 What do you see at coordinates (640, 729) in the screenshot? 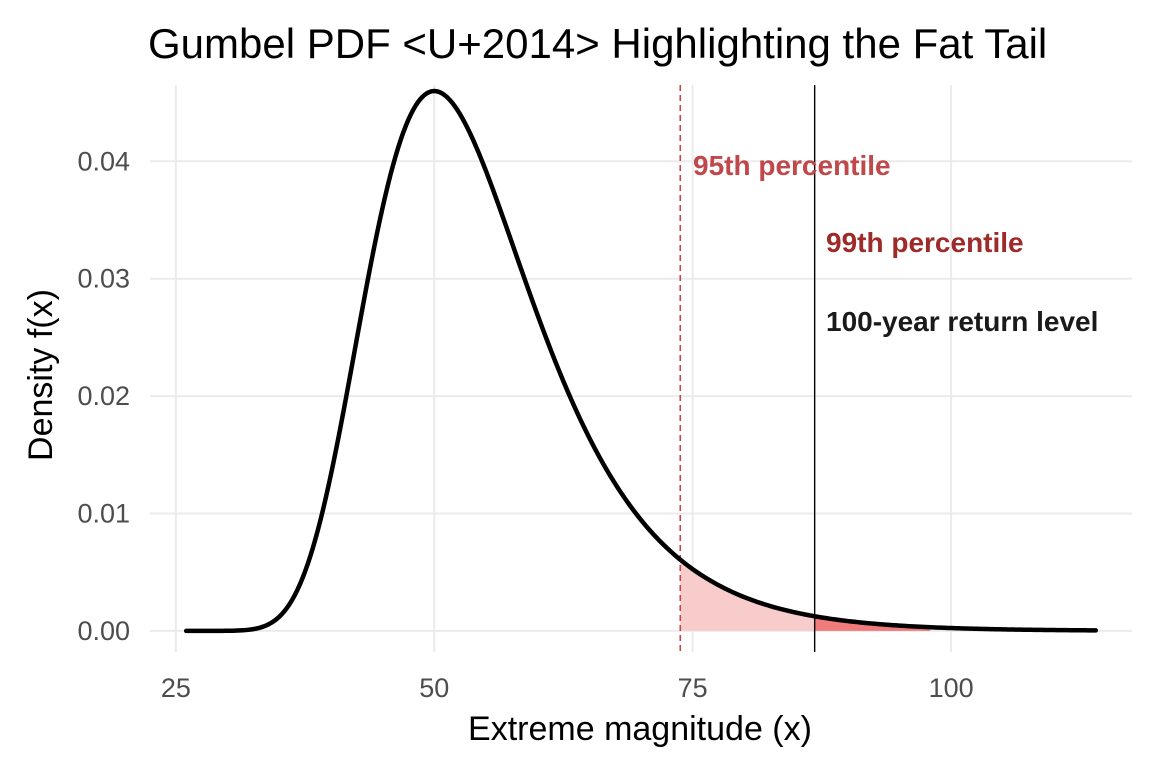
I see `x-axis-label: Extreme magnitude (x)` at bounding box center [640, 729].